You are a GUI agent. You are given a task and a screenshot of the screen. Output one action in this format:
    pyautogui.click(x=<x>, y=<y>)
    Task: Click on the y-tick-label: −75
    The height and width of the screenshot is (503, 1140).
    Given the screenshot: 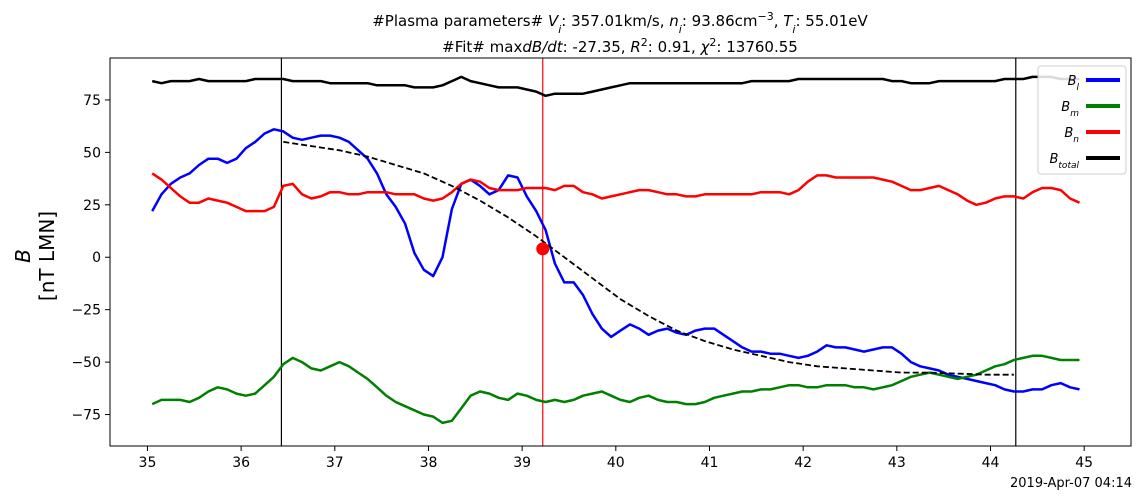 What is the action you would take?
    pyautogui.click(x=86, y=416)
    